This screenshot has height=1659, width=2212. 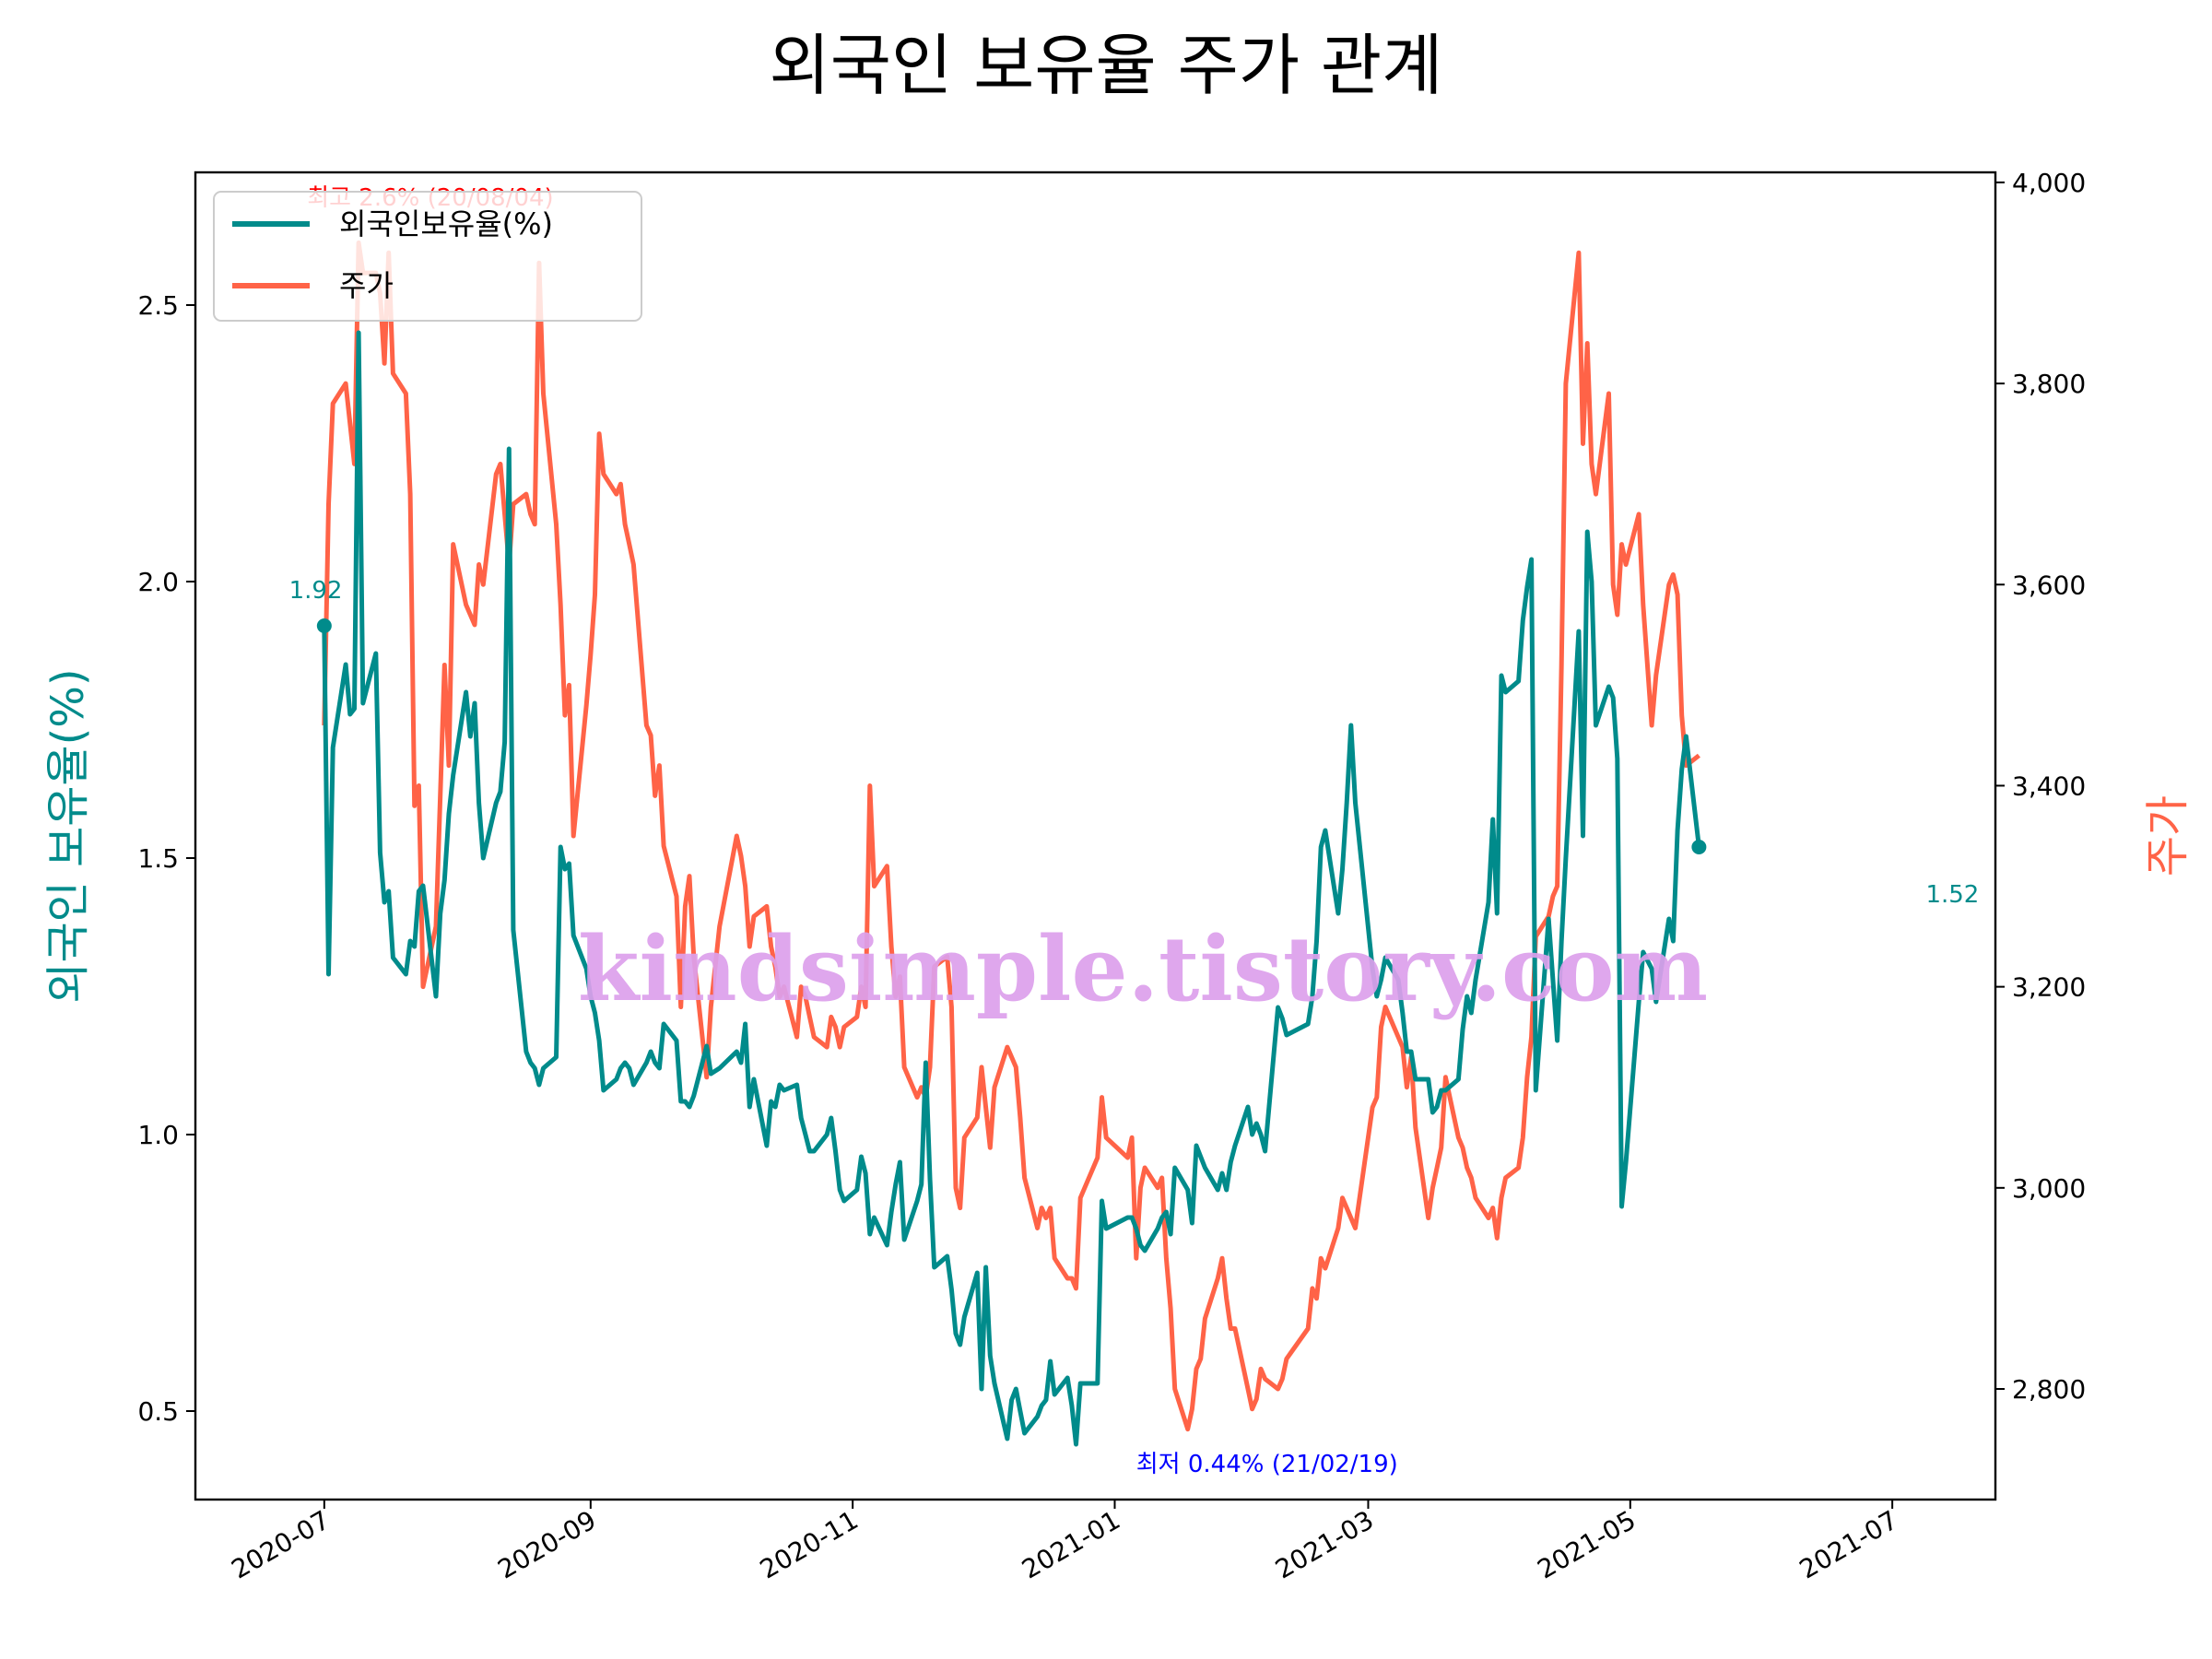 I want to click on x-tick-label: 2020-09, so click(x=546, y=1544).